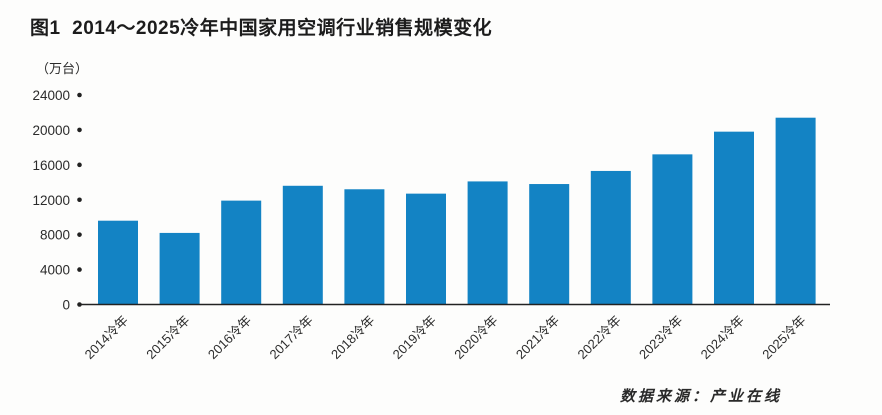 The image size is (882, 415). Describe the element at coordinates (660, 337) in the screenshot. I see `x-axis-label: 2023冷年` at that location.